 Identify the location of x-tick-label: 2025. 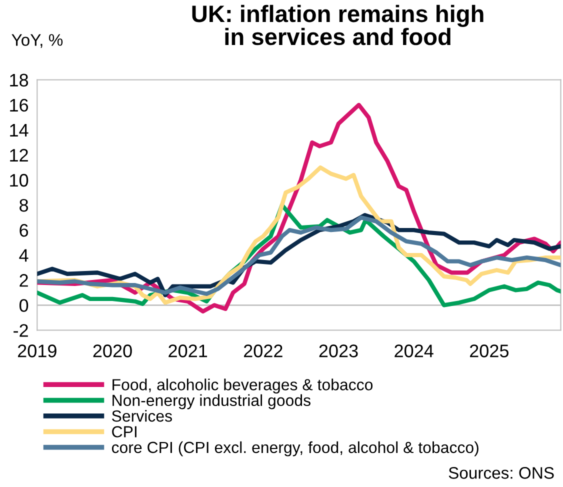
(489, 351).